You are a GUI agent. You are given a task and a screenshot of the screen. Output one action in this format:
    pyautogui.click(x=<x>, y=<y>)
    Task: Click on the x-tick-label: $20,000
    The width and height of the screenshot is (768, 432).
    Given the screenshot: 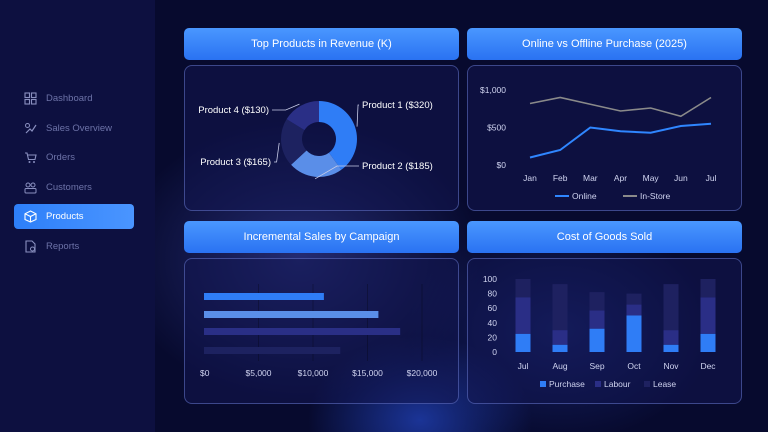 What is the action you would take?
    pyautogui.click(x=422, y=373)
    